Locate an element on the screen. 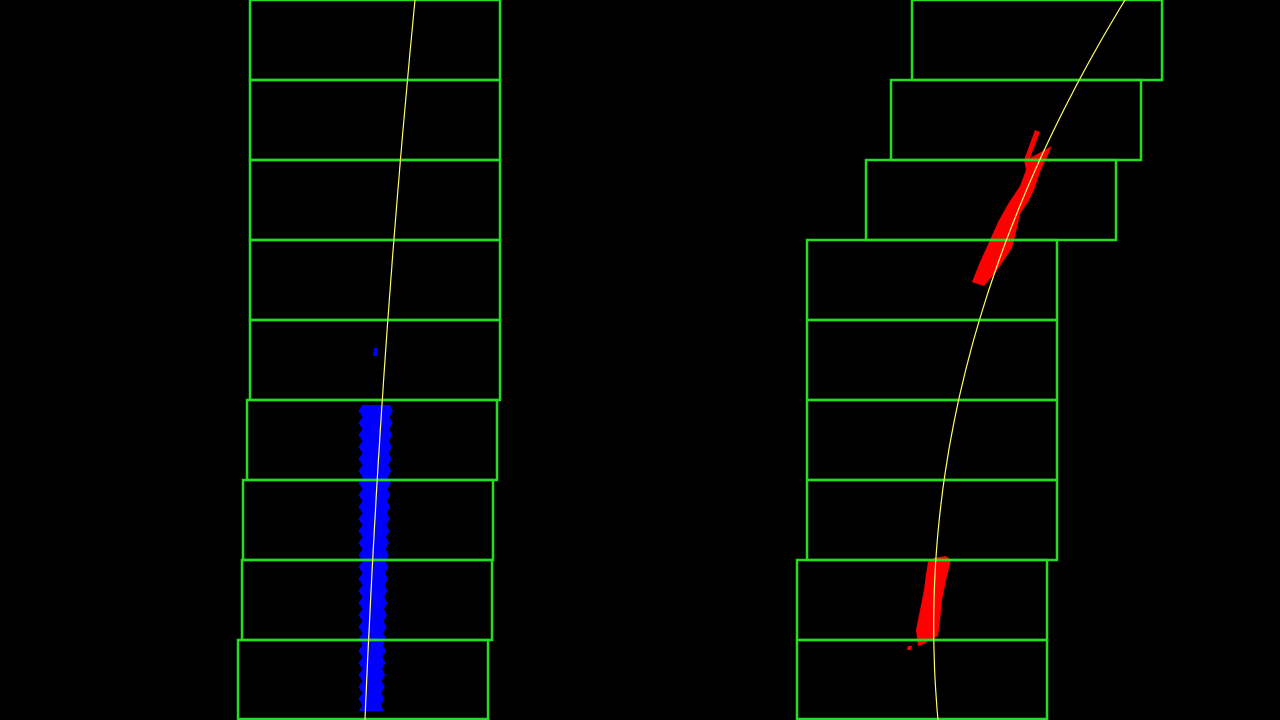  left-lane-pixels is located at coordinates (375, 529).